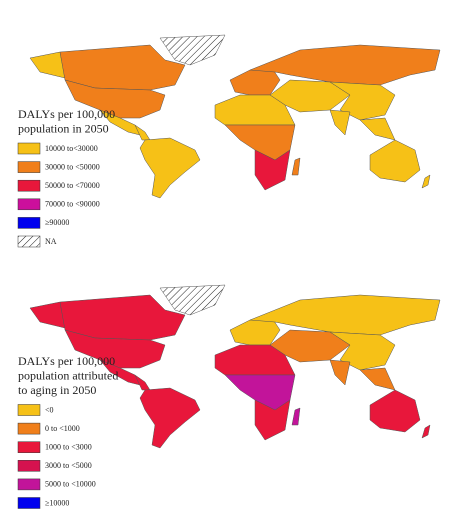  I want to click on legend-label: <0, so click(49, 409).